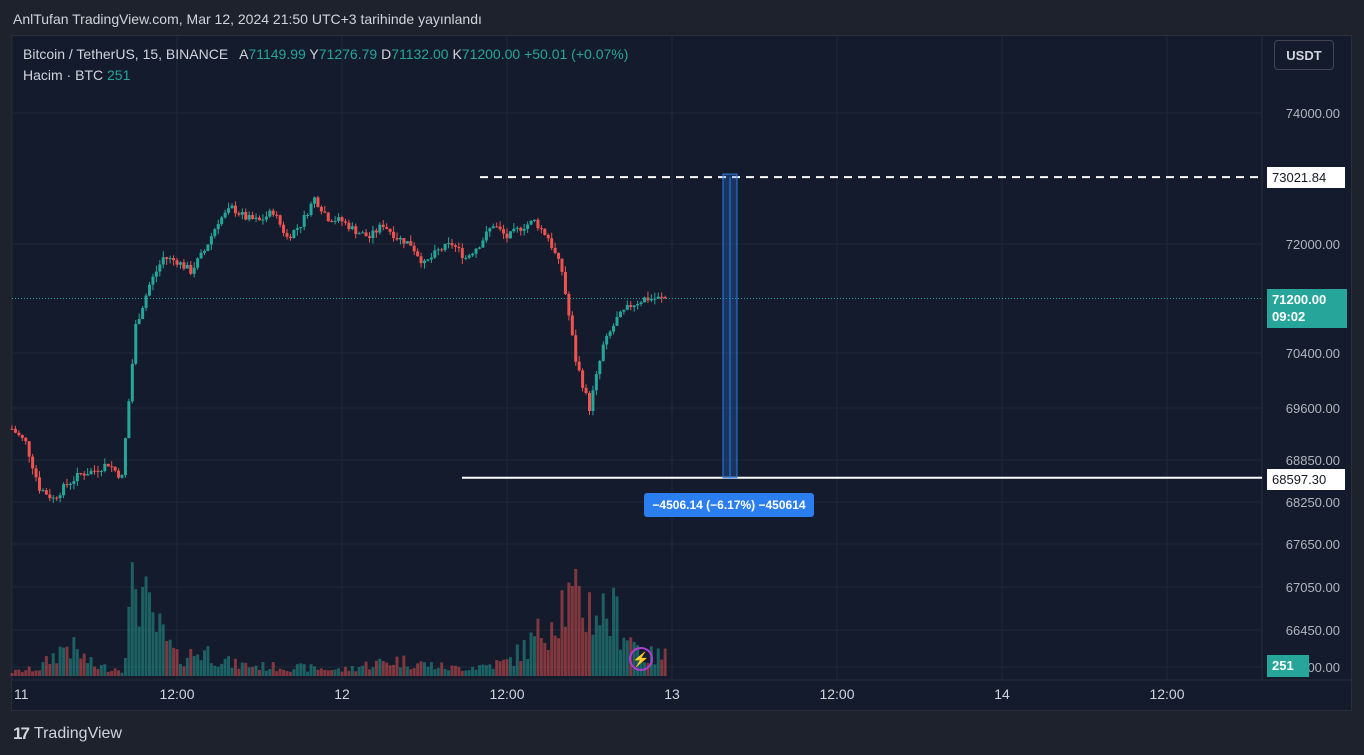 Image resolution: width=1364 pixels, height=755 pixels. What do you see at coordinates (63, 75) in the screenshot?
I see `volume-label: Hacim · BTC` at bounding box center [63, 75].